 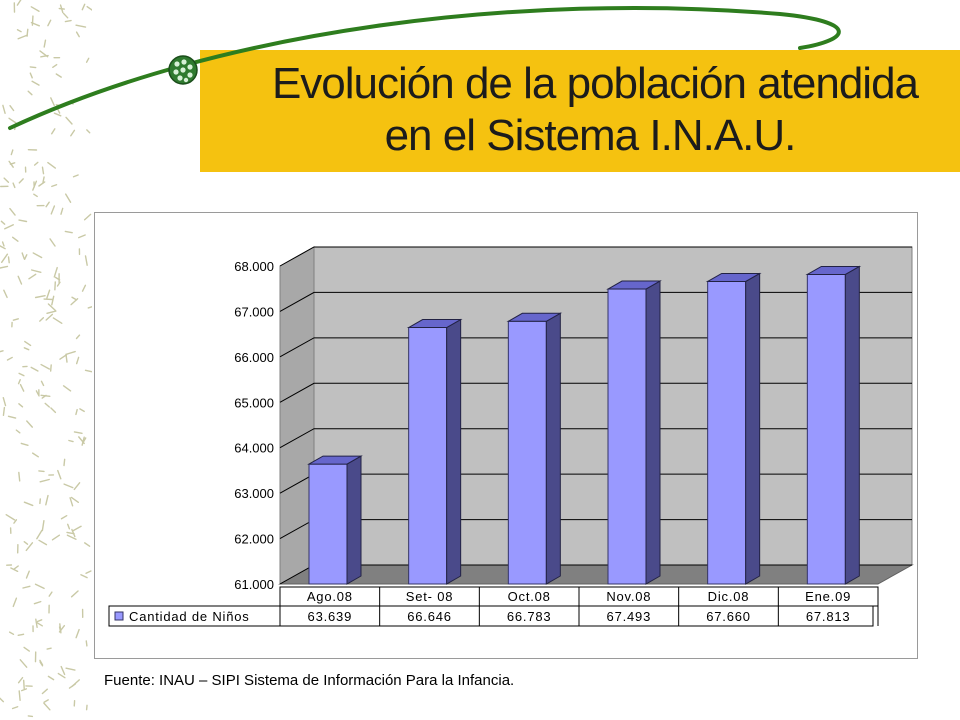 I want to click on y-tick-label: 66.000, so click(x=254, y=357).